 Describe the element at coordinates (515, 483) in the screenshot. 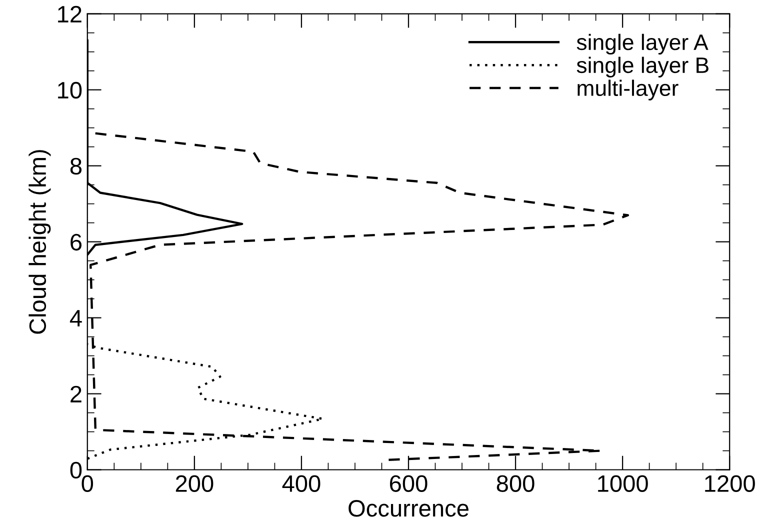

I see `x-tick-label: 800` at that location.